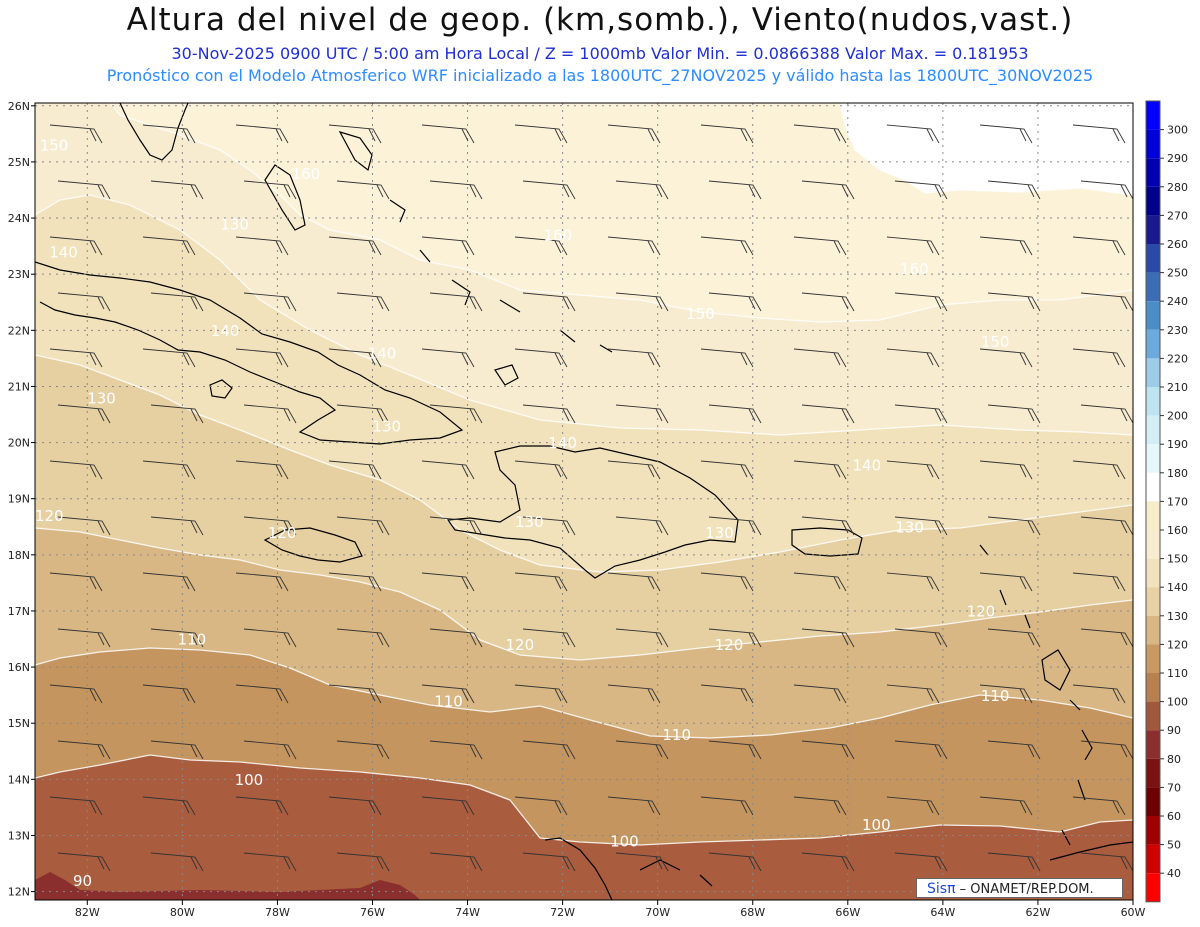  Describe the element at coordinates (995, 696) in the screenshot. I see `contour-label: 110` at that location.